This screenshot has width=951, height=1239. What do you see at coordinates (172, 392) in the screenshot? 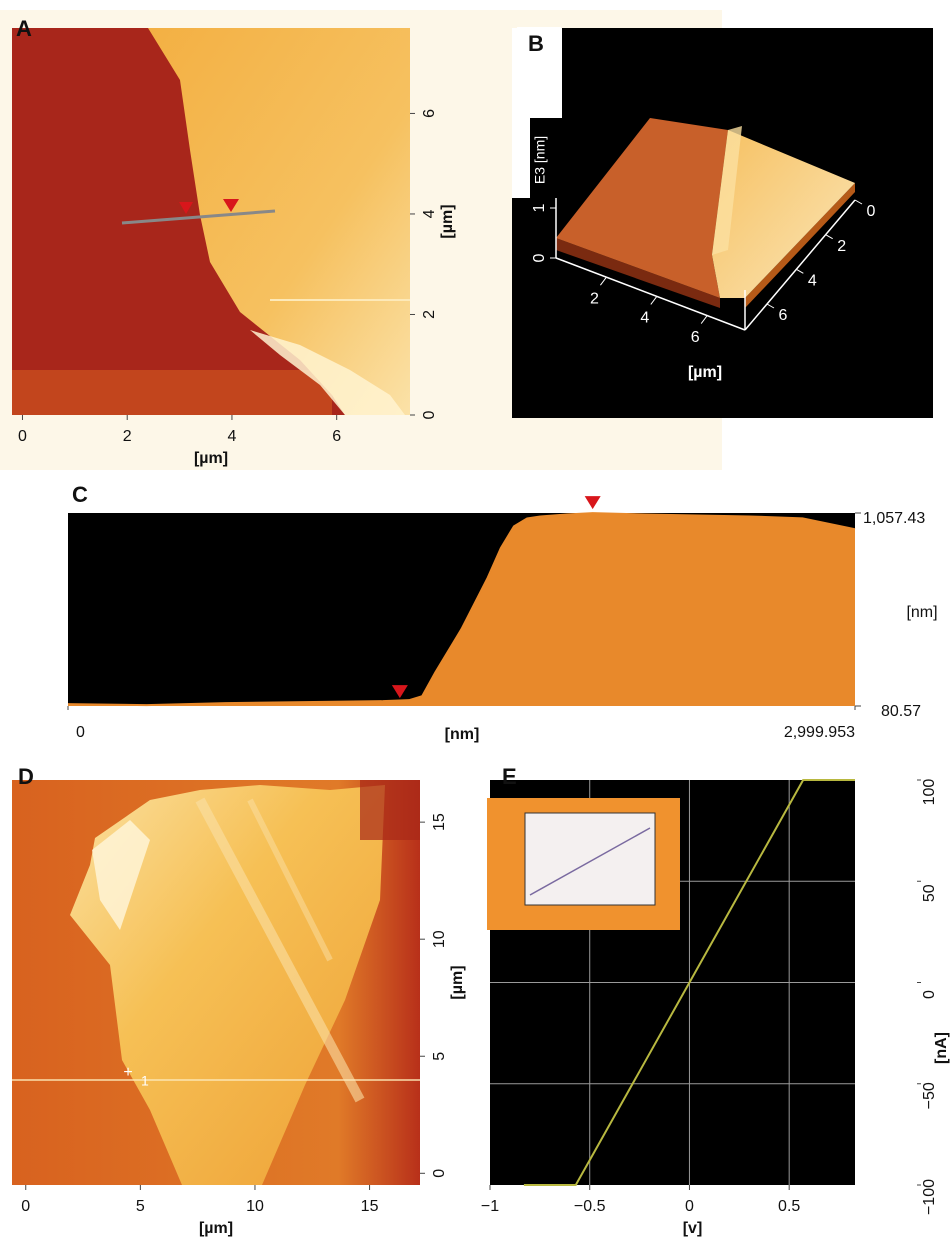
I see `afm-band` at bounding box center [172, 392].